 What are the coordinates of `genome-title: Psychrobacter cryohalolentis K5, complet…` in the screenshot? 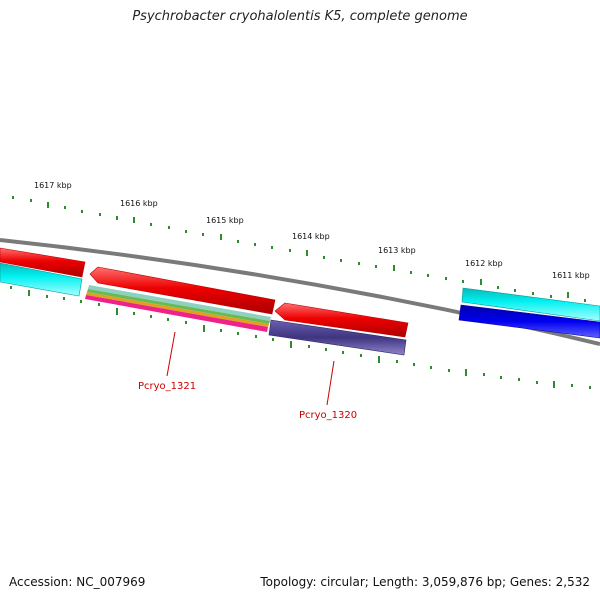 It's located at (300, 16).